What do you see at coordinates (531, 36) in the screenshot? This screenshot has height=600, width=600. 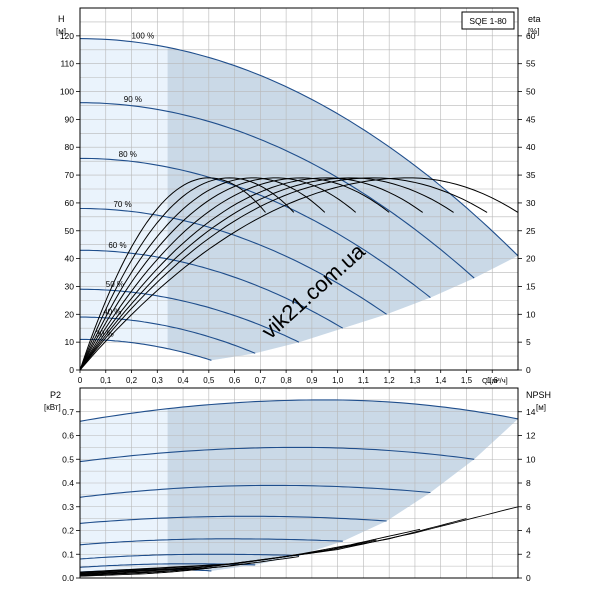 I see `top-right-tick-label: 60` at bounding box center [531, 36].